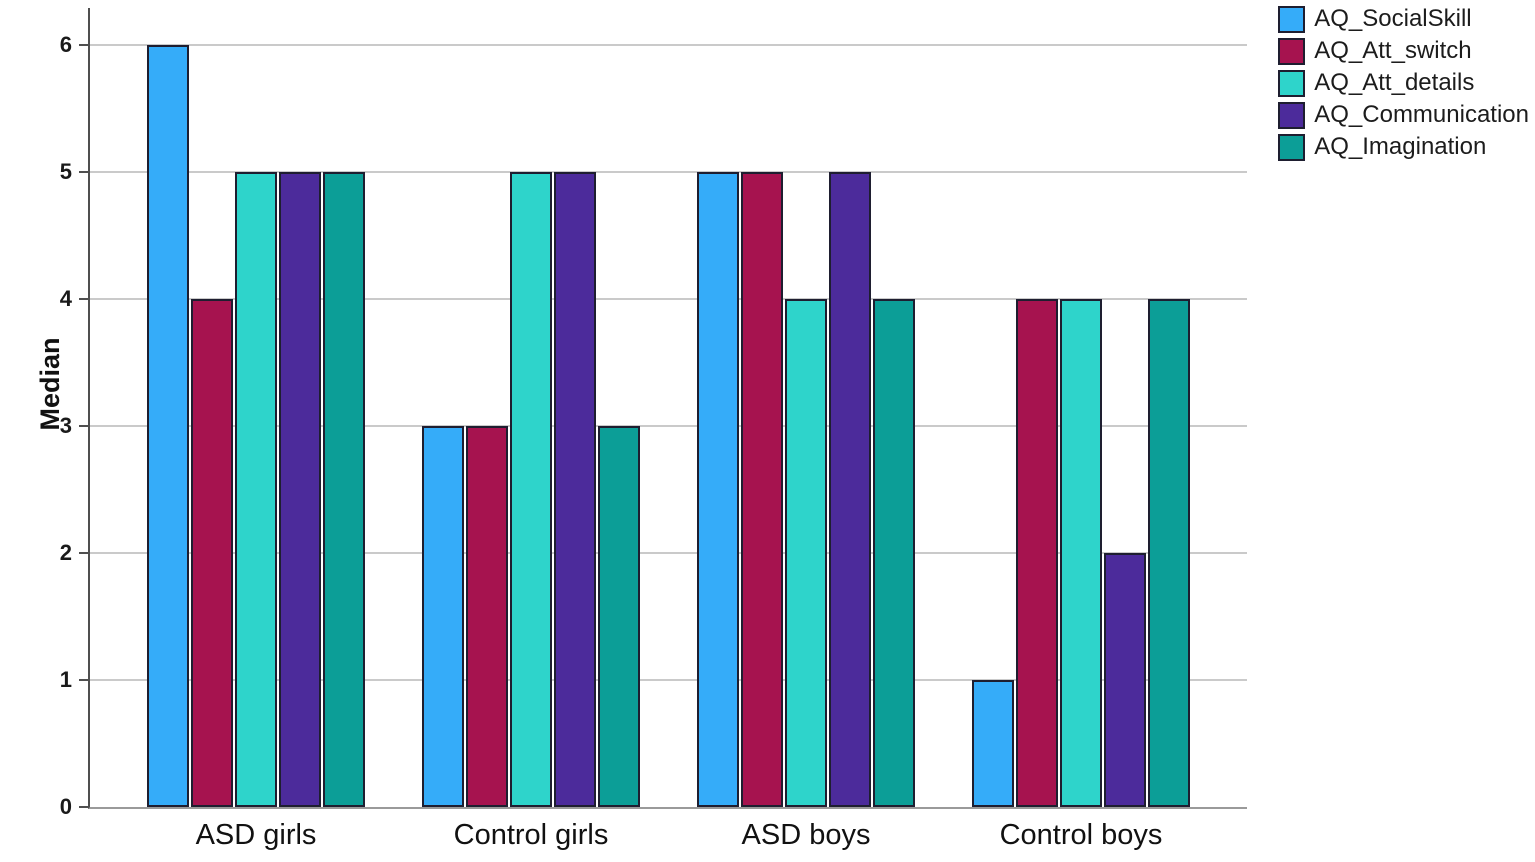 This screenshot has width=1535, height=862. What do you see at coordinates (44, 413) in the screenshot?
I see `y-axis: 0 1 2 3 4 5 6` at bounding box center [44, 413].